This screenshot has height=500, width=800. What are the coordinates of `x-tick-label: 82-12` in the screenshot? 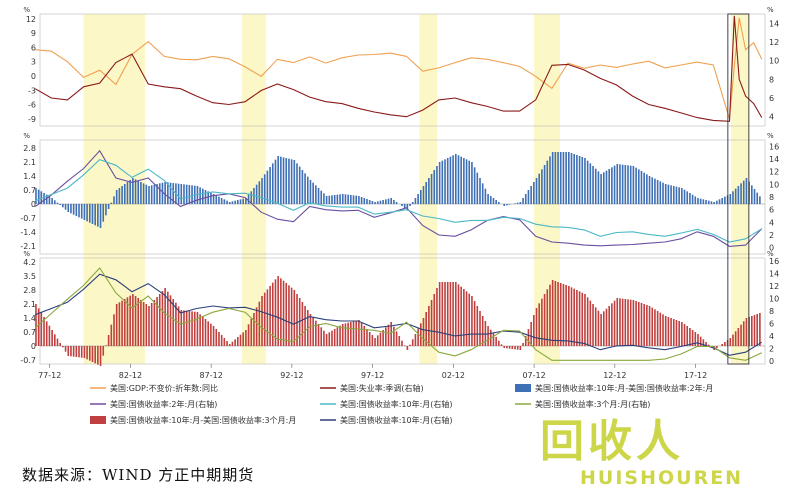 It's located at (130, 375).